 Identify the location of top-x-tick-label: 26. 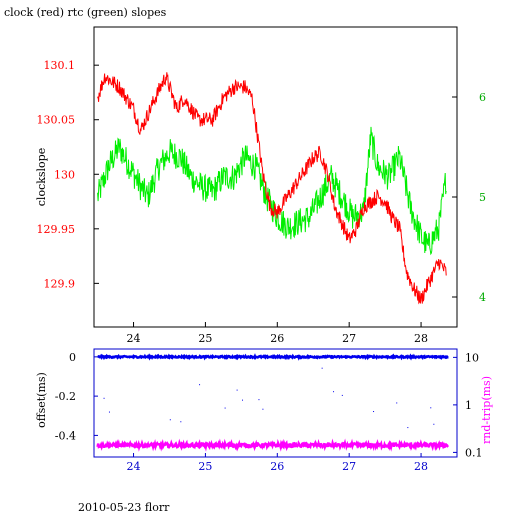
(277, 338).